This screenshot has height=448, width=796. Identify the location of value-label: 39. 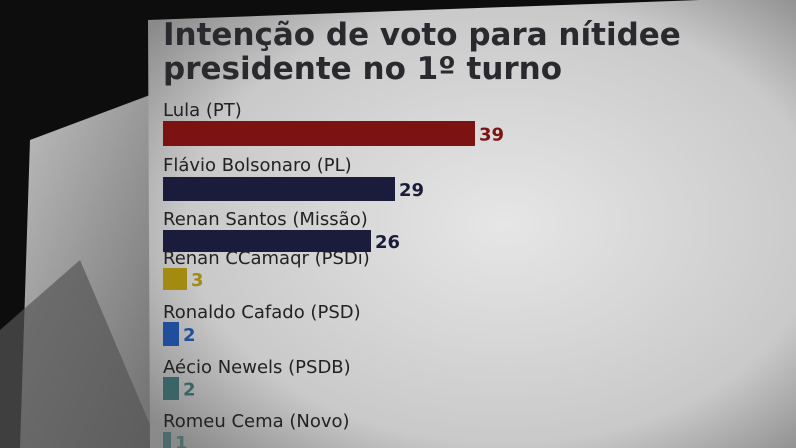
(491, 135).